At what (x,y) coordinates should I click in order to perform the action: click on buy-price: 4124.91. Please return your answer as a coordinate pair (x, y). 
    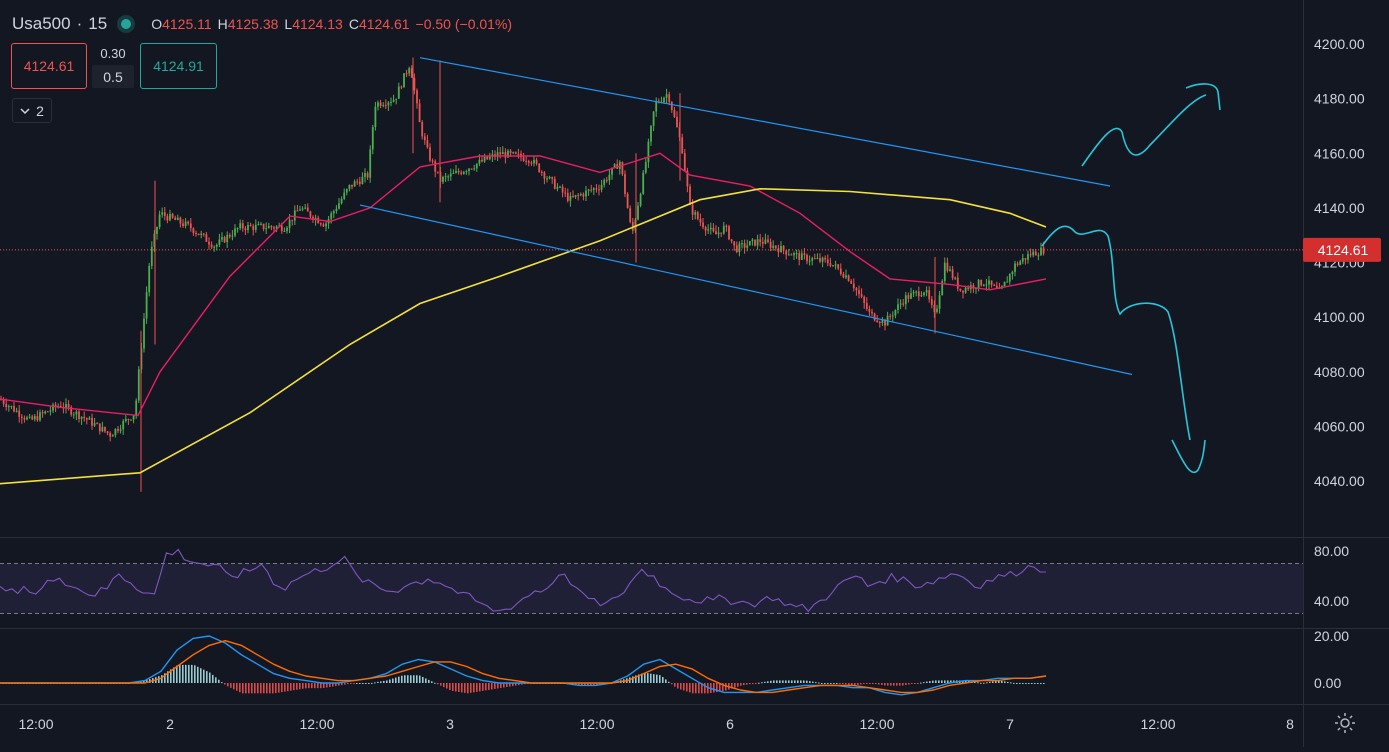
    Looking at the image, I should click on (178, 66).